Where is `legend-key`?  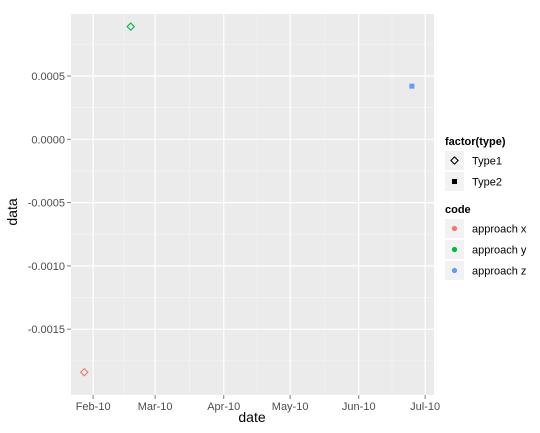
legend-key is located at coordinates (454, 160).